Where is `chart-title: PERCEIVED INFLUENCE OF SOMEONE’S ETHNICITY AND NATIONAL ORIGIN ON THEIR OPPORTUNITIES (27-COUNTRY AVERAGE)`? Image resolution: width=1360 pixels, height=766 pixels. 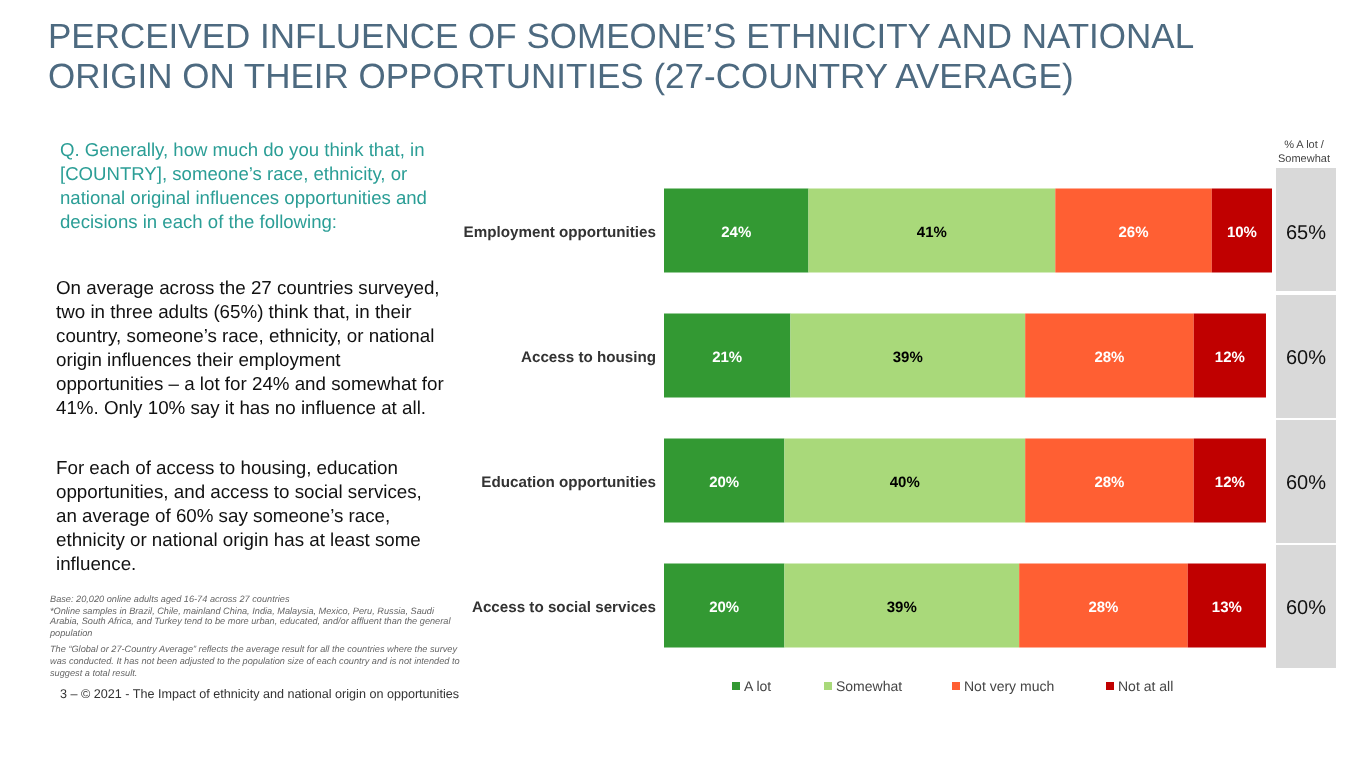 chart-title: PERCEIVED INFLUENCE OF SOMEONE’S ETHNICITY AND NATIONAL ORIGIN ON THEIR OPPORTUNITIES (27-COUNTRY AVERAGE) is located at coordinates (621, 56).